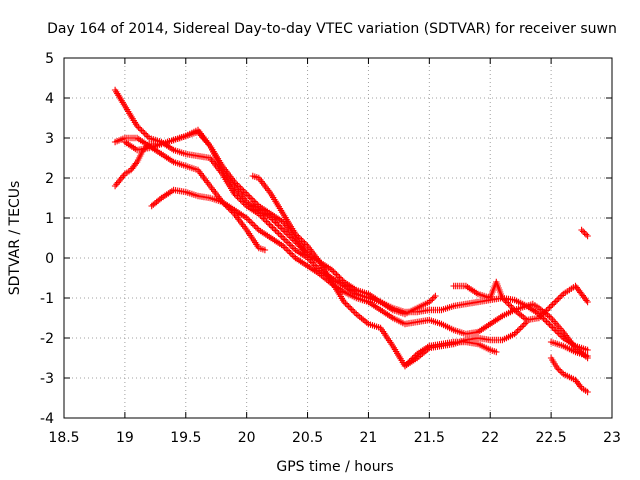 Image resolution: width=640 pixels, height=480 pixels. Describe the element at coordinates (47, 299) in the screenshot. I see `y-tick-label: -1` at that location.